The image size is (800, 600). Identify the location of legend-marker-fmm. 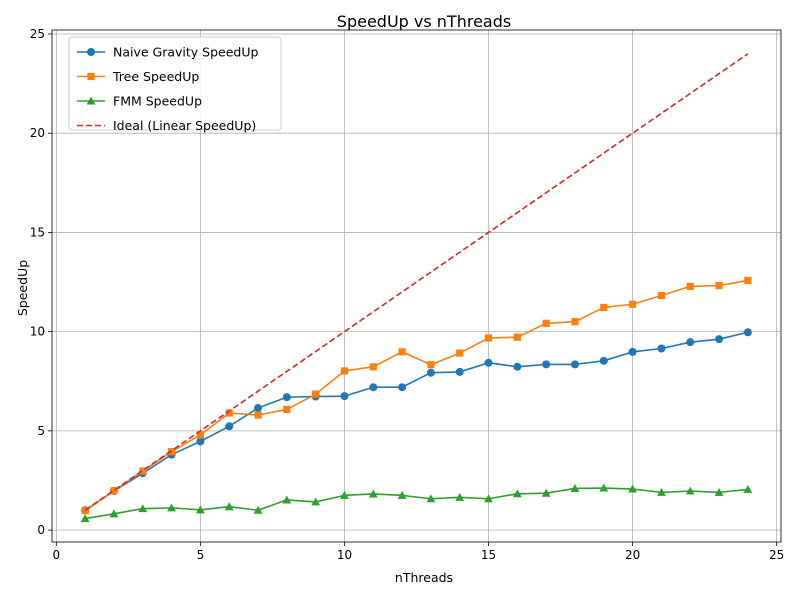
(91, 100).